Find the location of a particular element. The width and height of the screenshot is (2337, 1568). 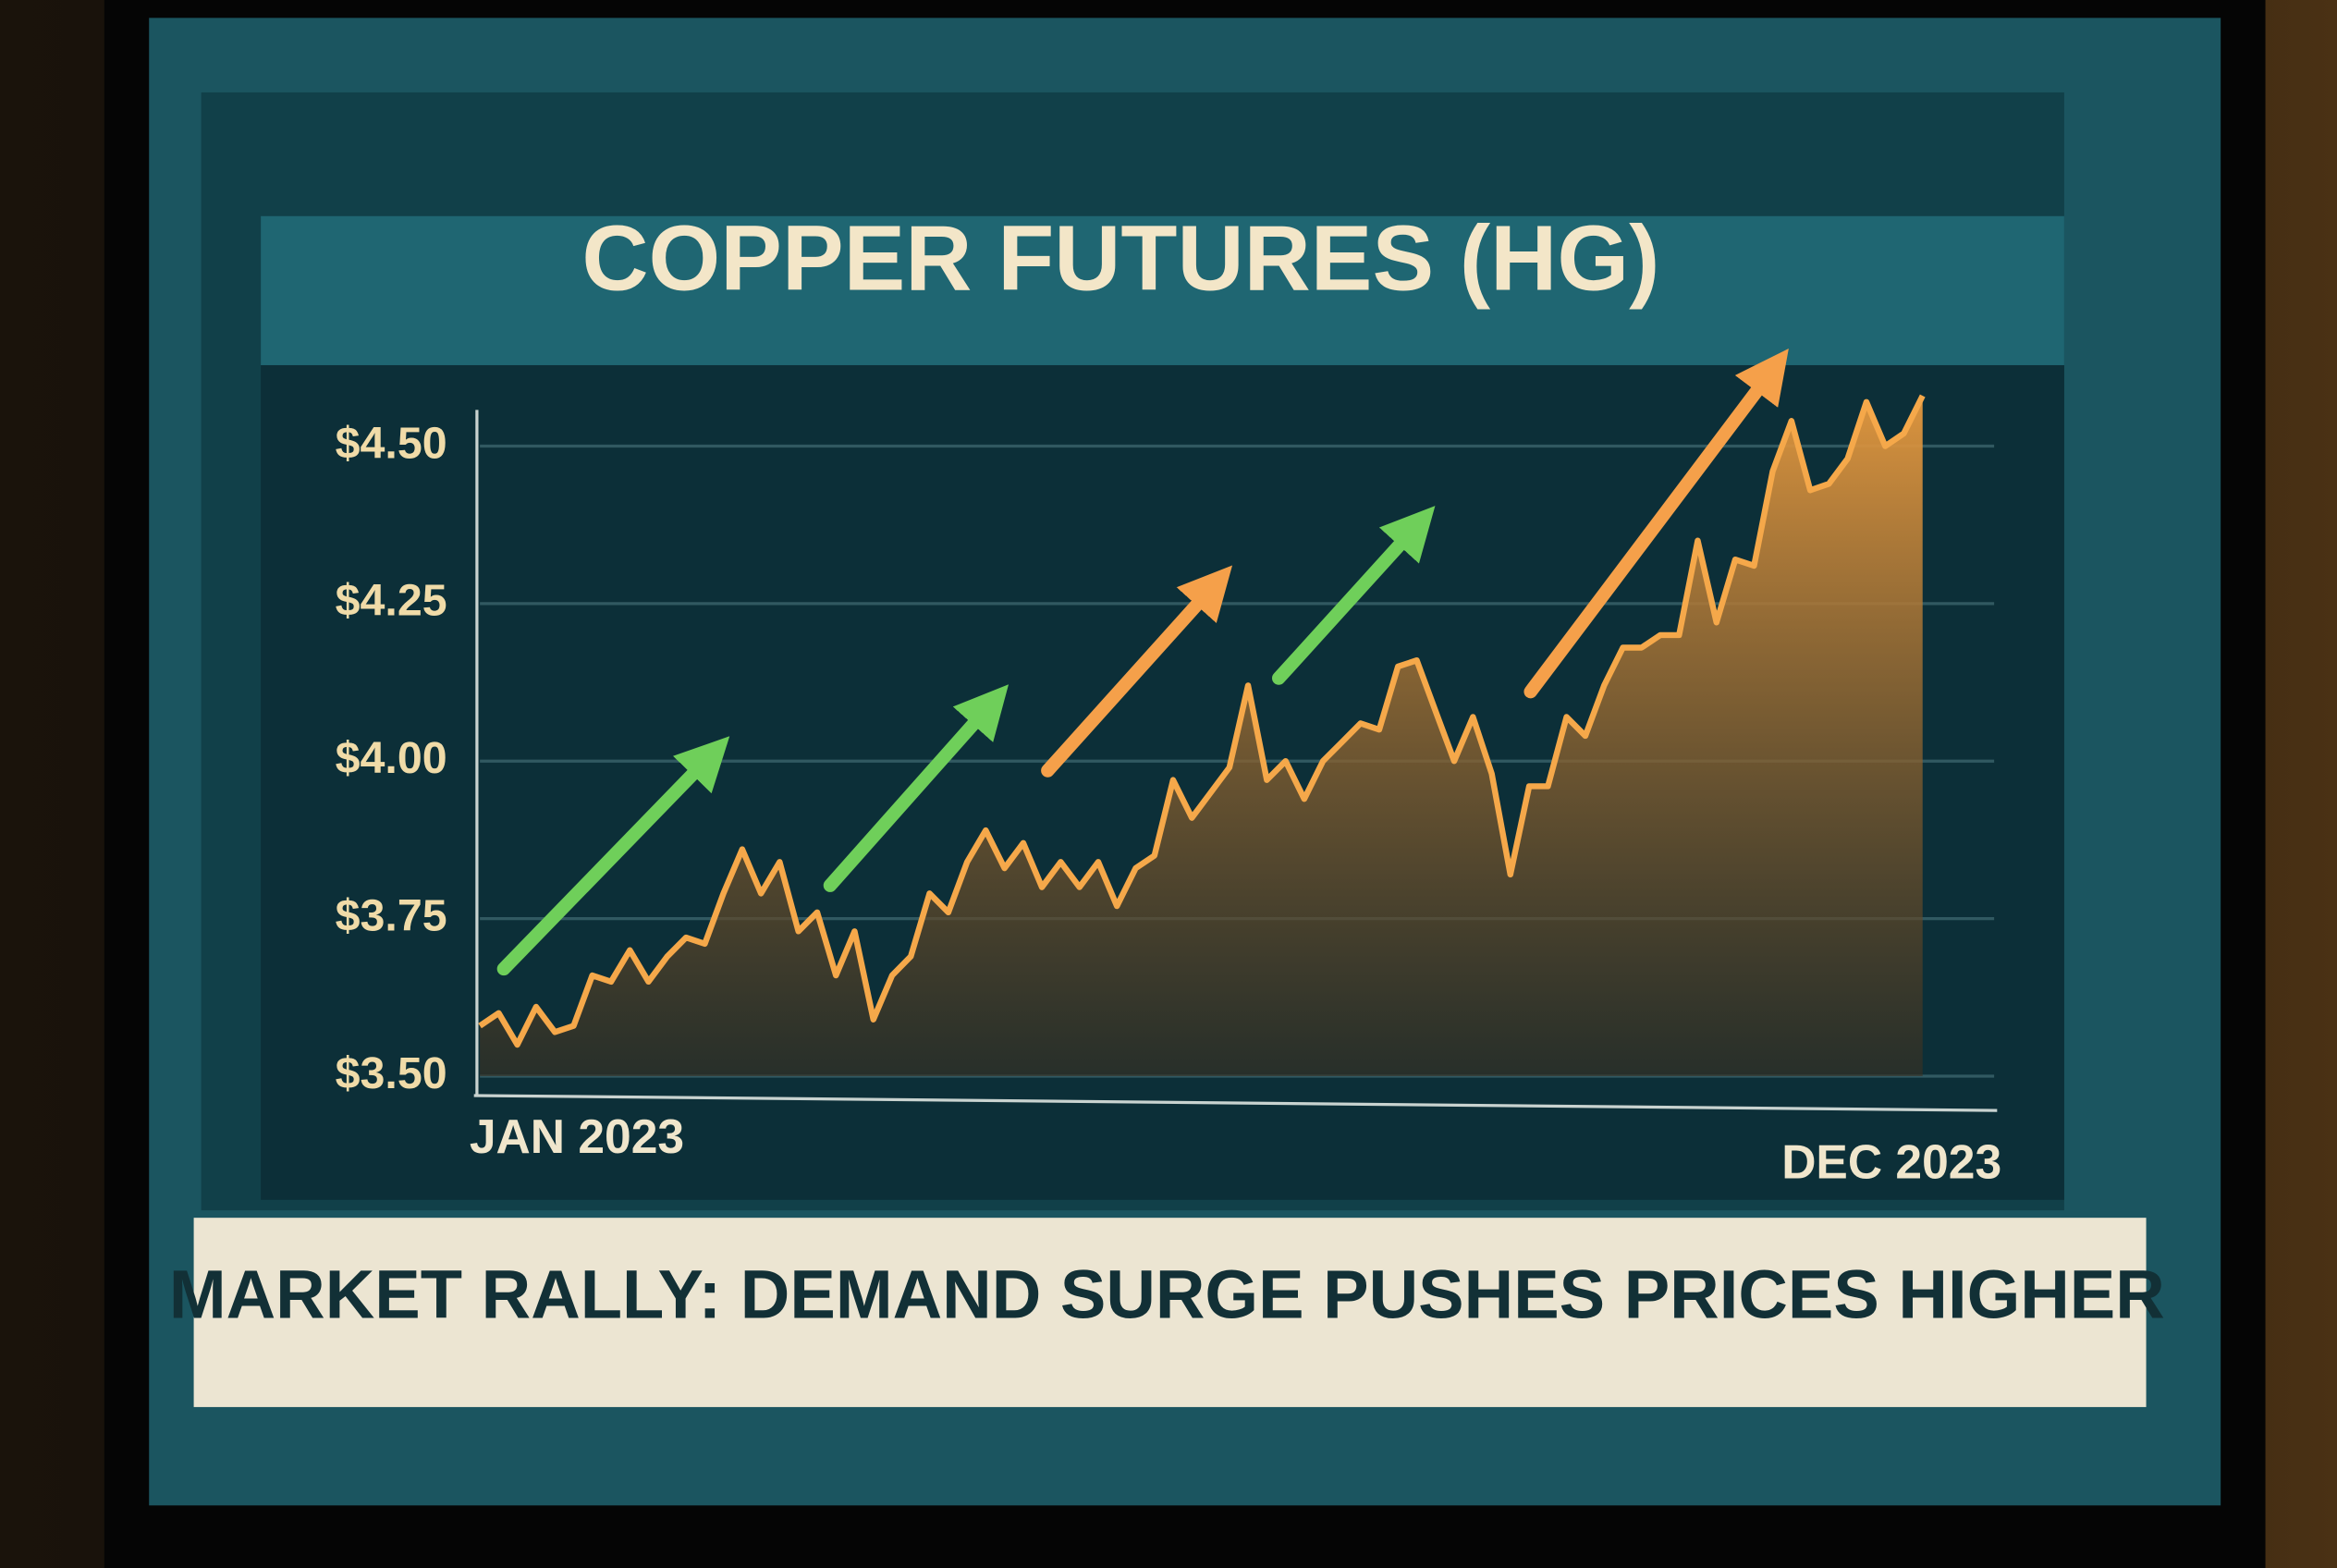

banner is located at coordinates (1170, 1313).